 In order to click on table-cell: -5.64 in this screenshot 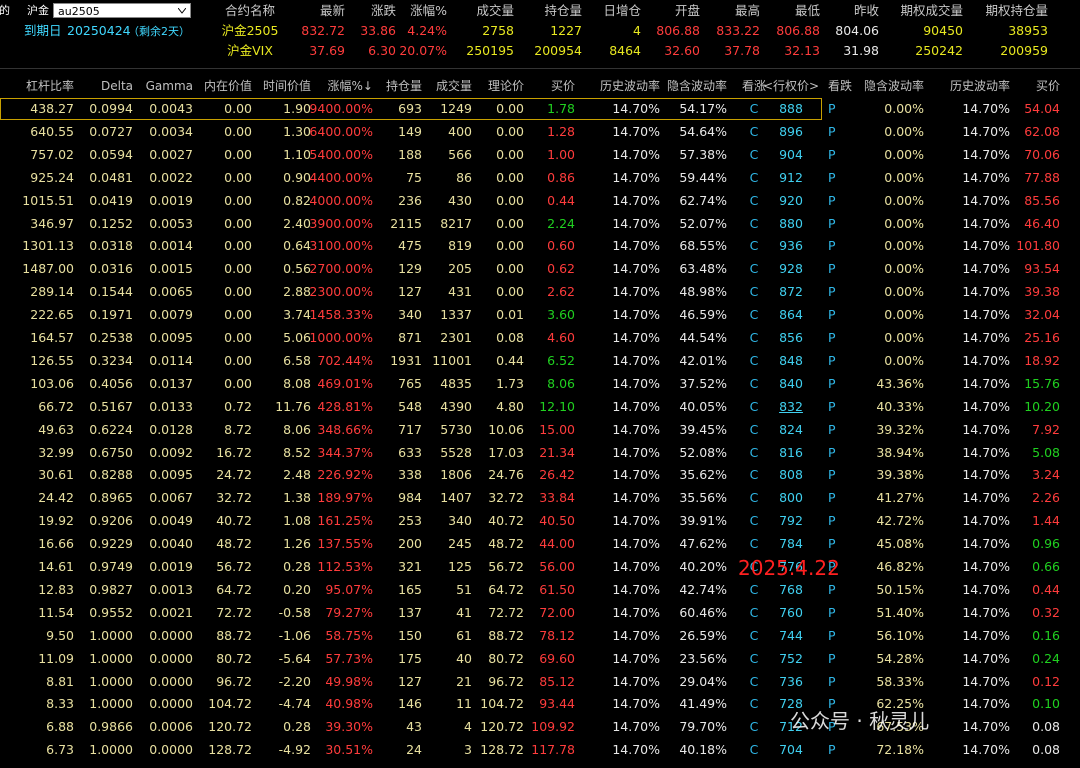, I will do `click(294, 658)`.